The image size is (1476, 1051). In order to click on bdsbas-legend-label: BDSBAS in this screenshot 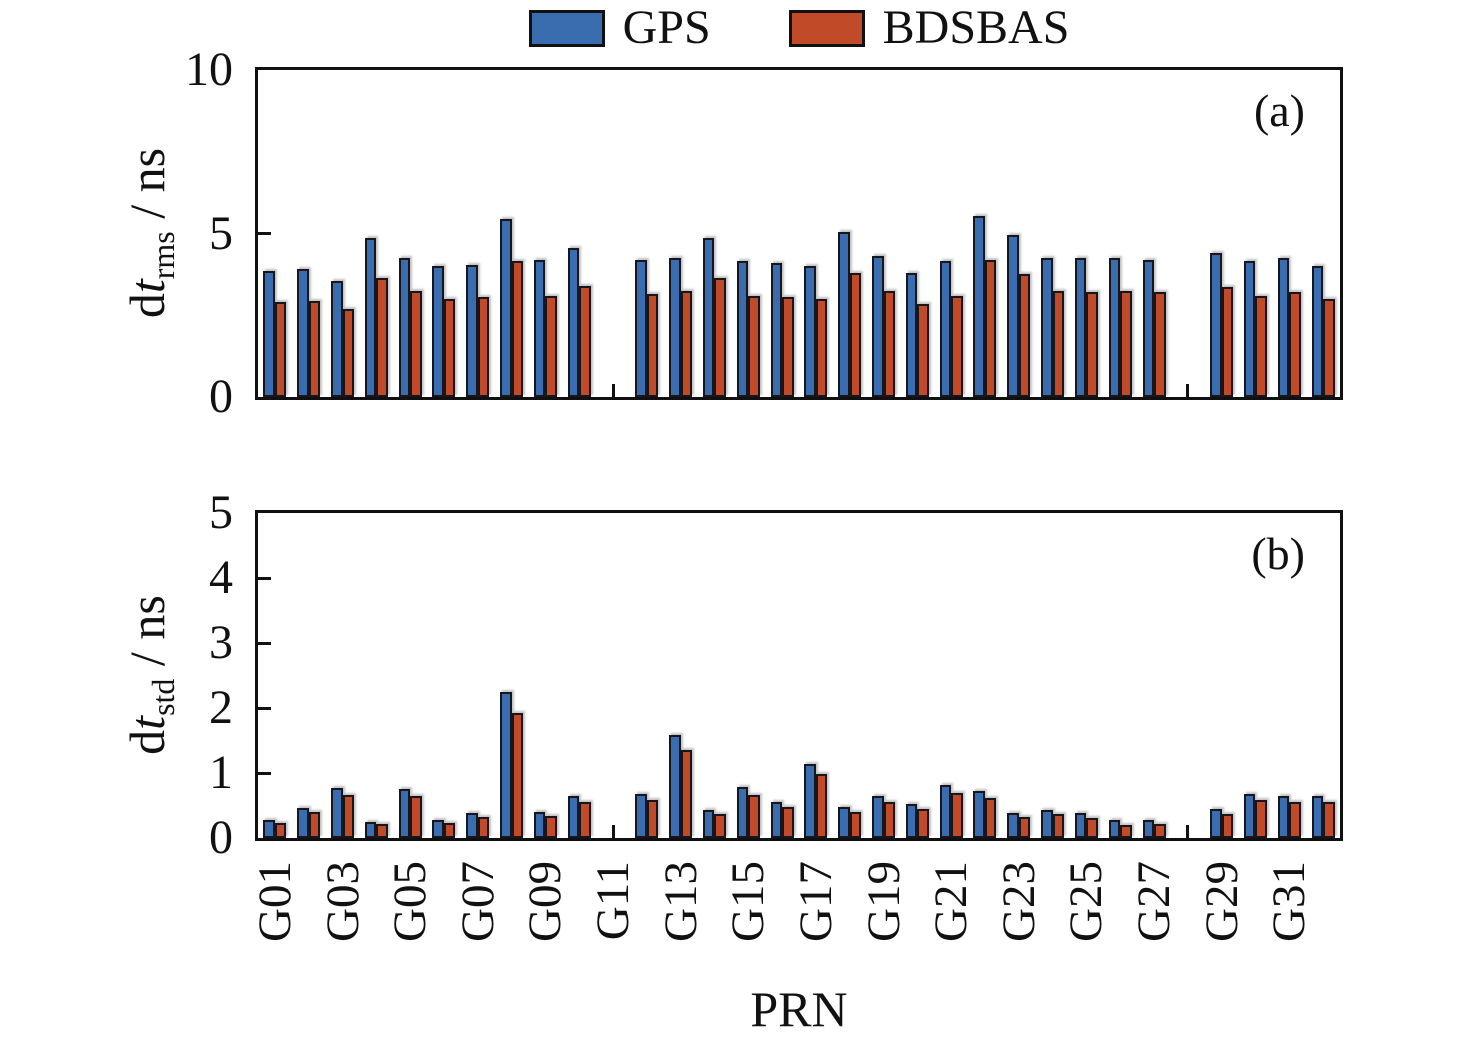, I will do `click(976, 27)`.